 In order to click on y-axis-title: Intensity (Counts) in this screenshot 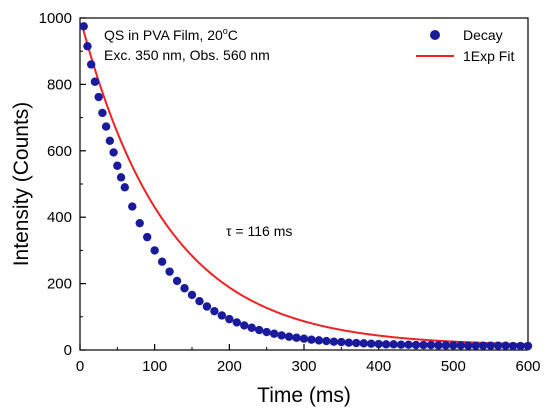, I will do `click(21, 184)`.